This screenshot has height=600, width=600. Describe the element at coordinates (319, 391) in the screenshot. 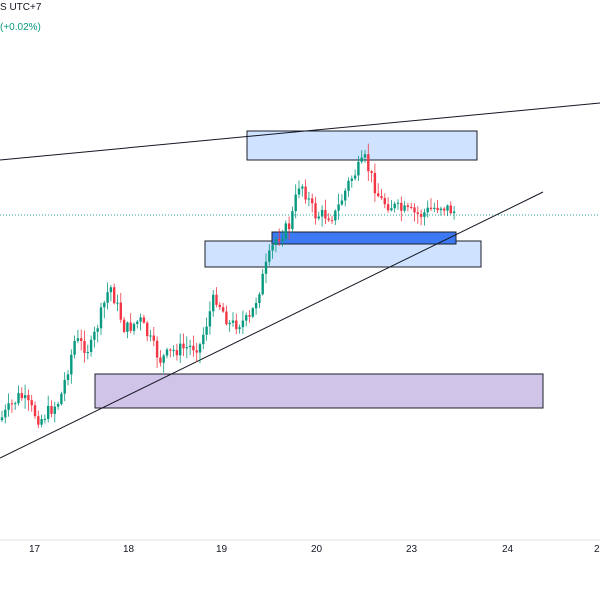

I see `demand-zone-purple` at that location.